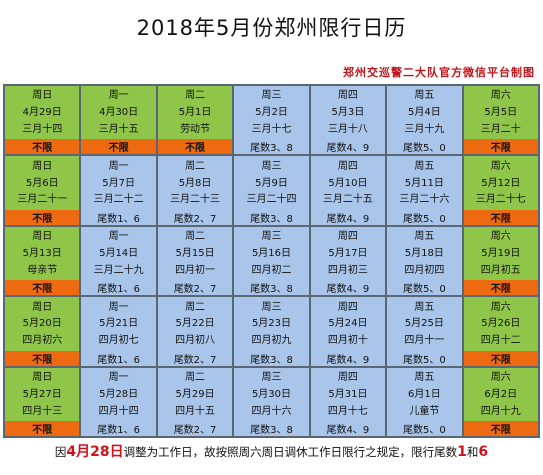 This screenshot has height=475, width=543. I want to click on day-lunar: 四月初十, so click(347, 341).